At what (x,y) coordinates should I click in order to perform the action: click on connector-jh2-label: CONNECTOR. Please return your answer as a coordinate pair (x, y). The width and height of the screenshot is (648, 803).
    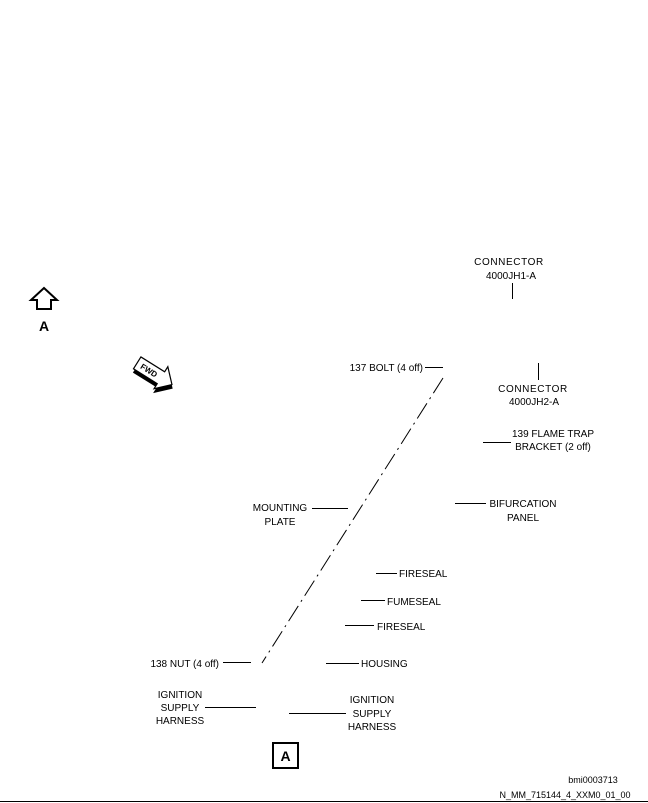
    Looking at the image, I should click on (533, 389).